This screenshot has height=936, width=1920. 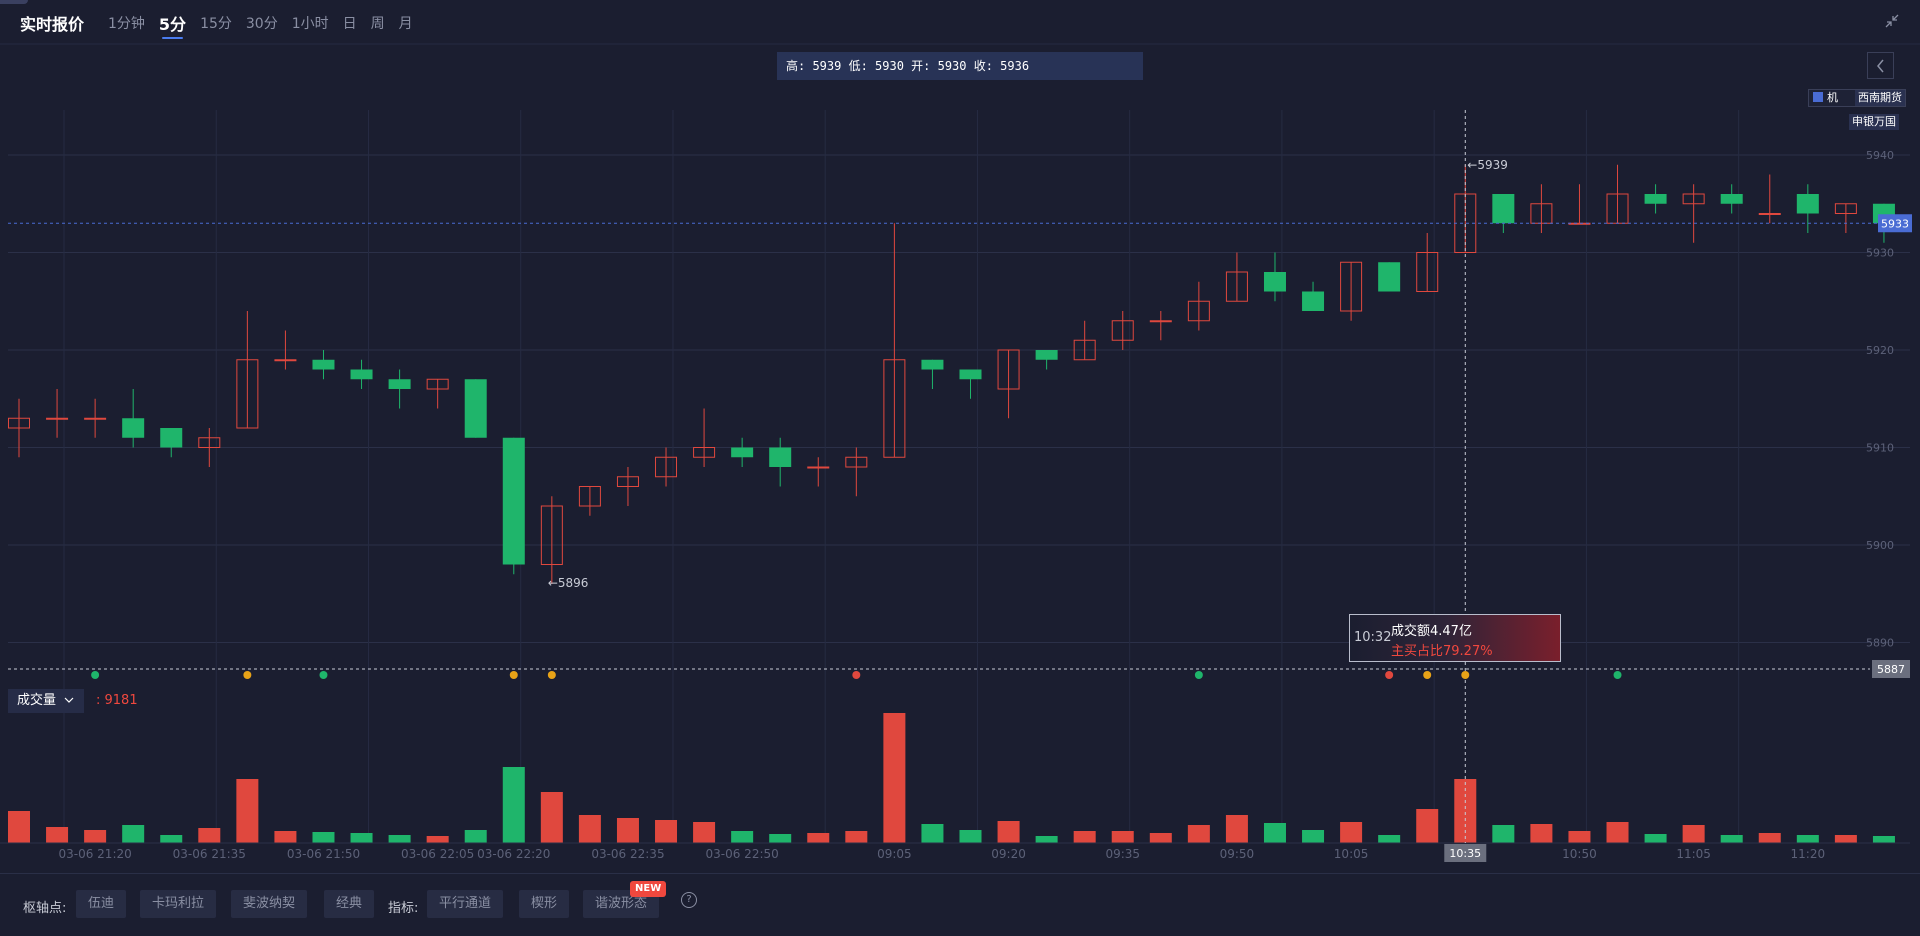 What do you see at coordinates (269, 904) in the screenshot?
I see `pivot-button-fibonacci: 斐波纳契` at bounding box center [269, 904].